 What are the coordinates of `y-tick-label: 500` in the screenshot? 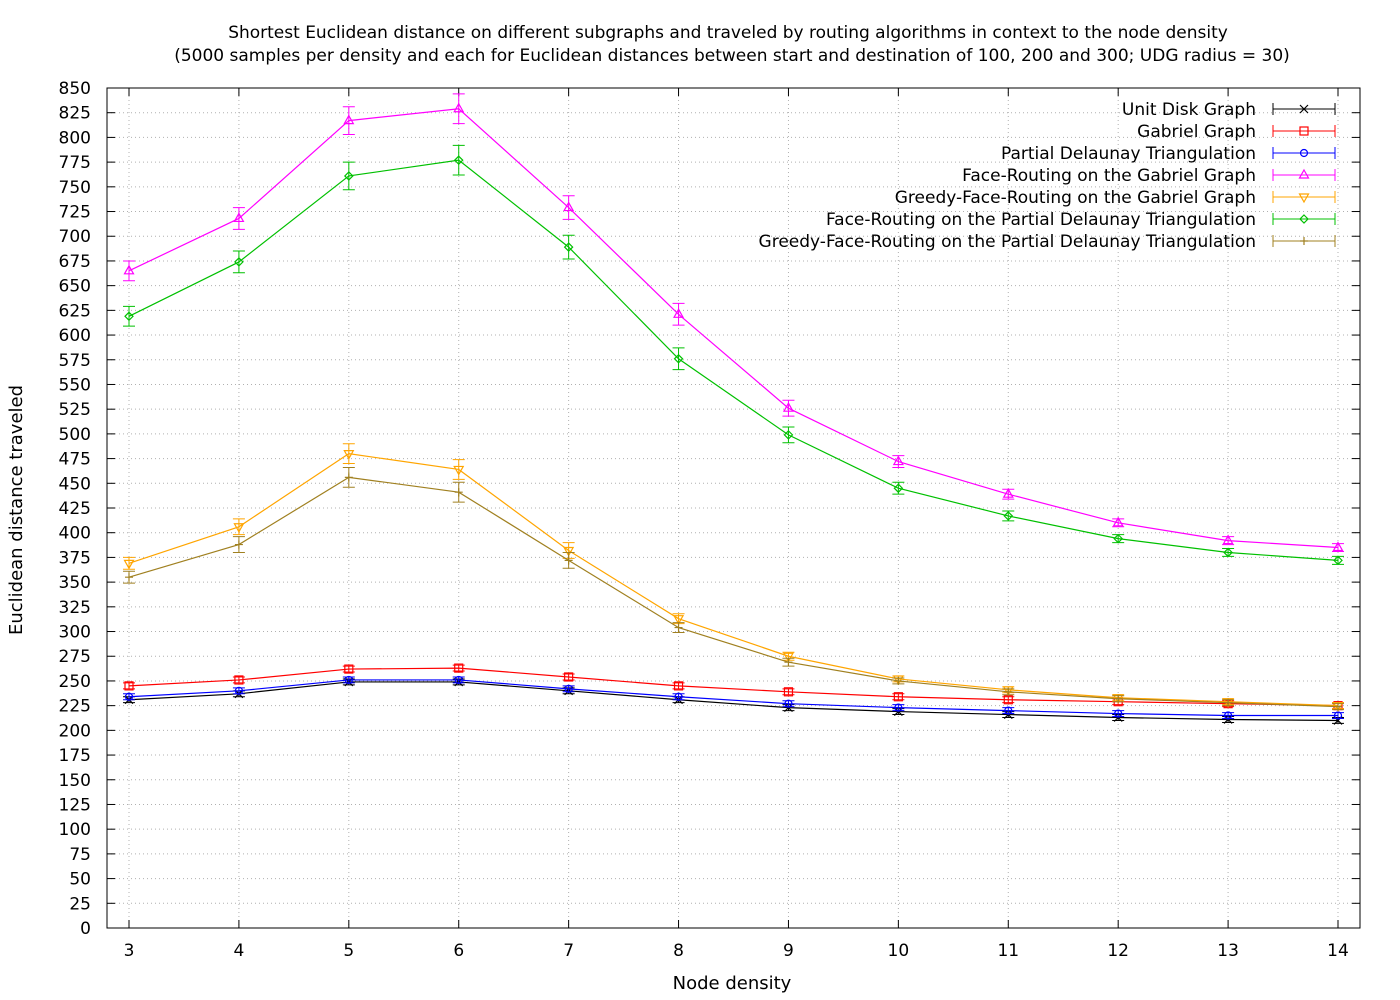 It's located at (75, 435).